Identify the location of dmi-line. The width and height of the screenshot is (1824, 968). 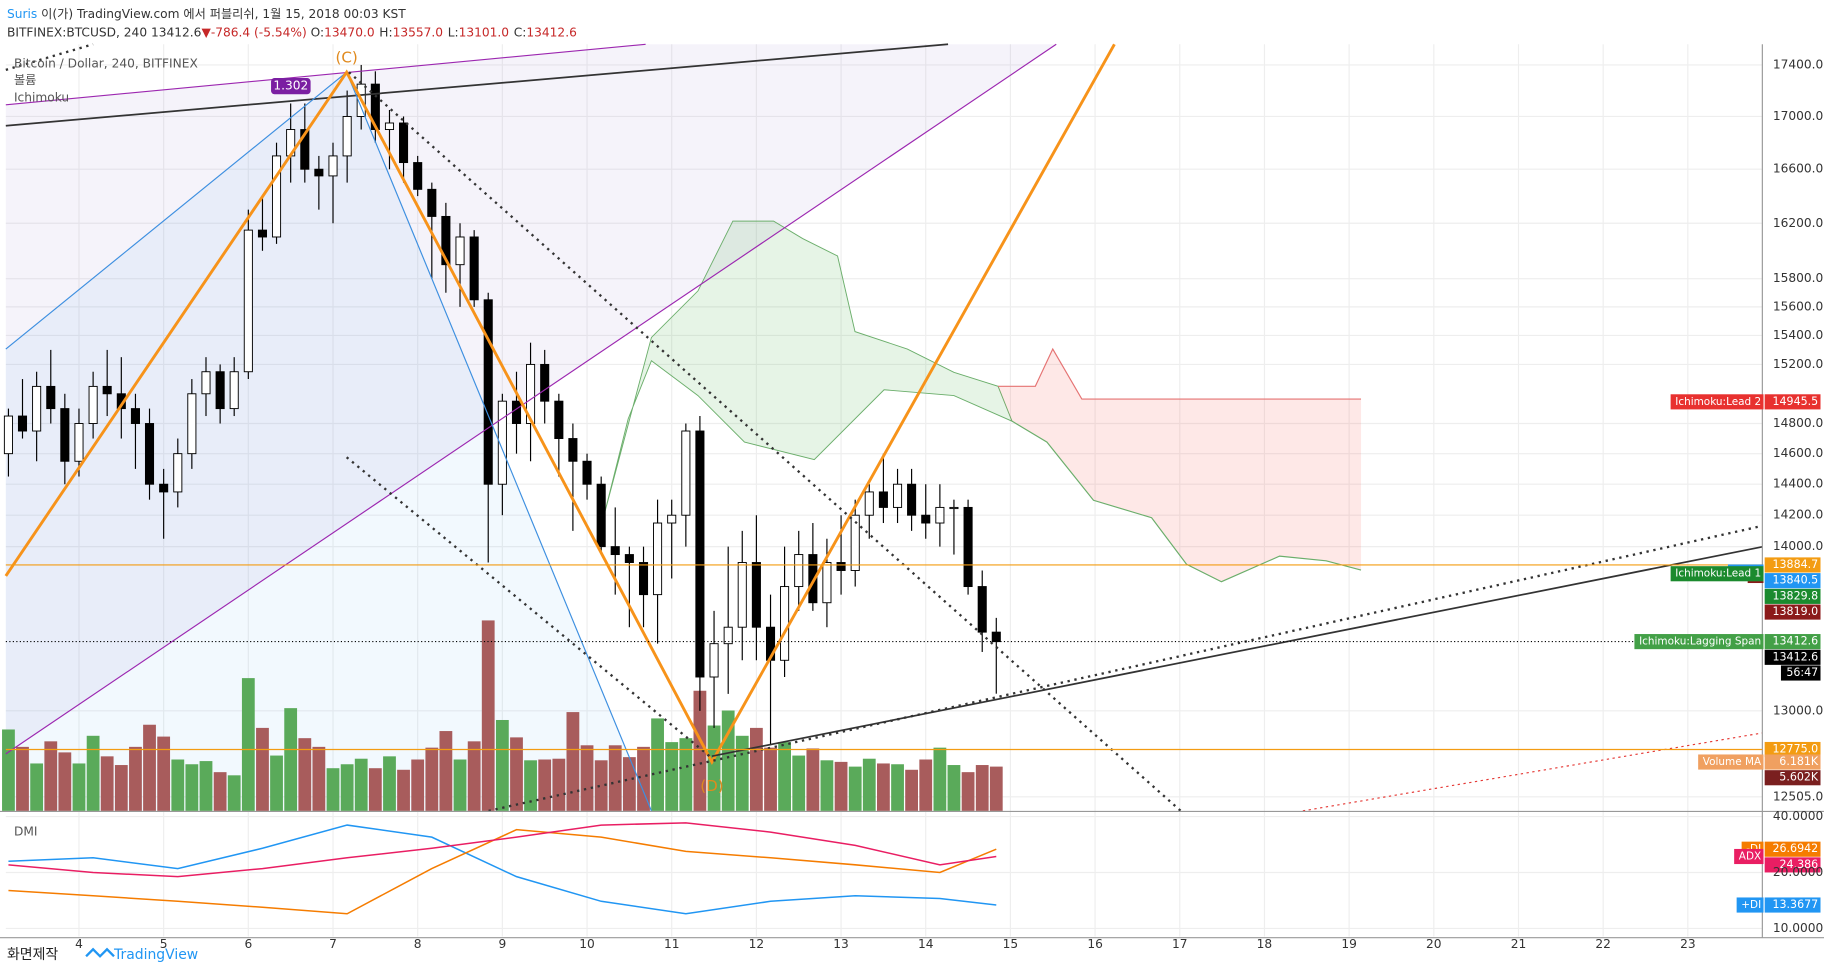
(502, 869).